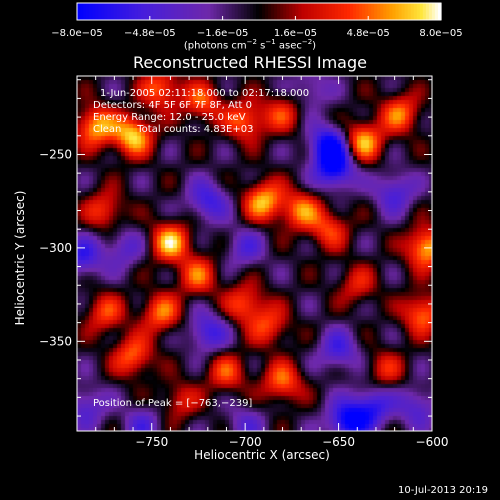 This screenshot has width=500, height=500. What do you see at coordinates (20, 258) in the screenshot?
I see `y-axis-label: Heliocentric Y (arcsec)` at bounding box center [20, 258].